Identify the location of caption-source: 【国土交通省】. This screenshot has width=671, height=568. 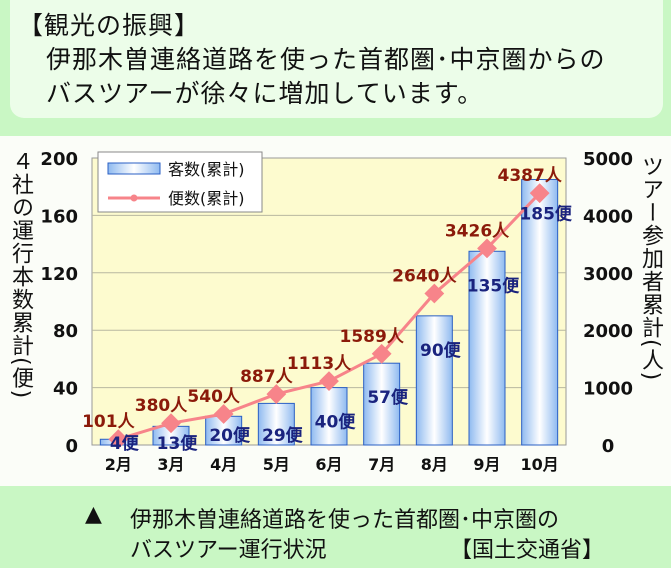
(527, 550).